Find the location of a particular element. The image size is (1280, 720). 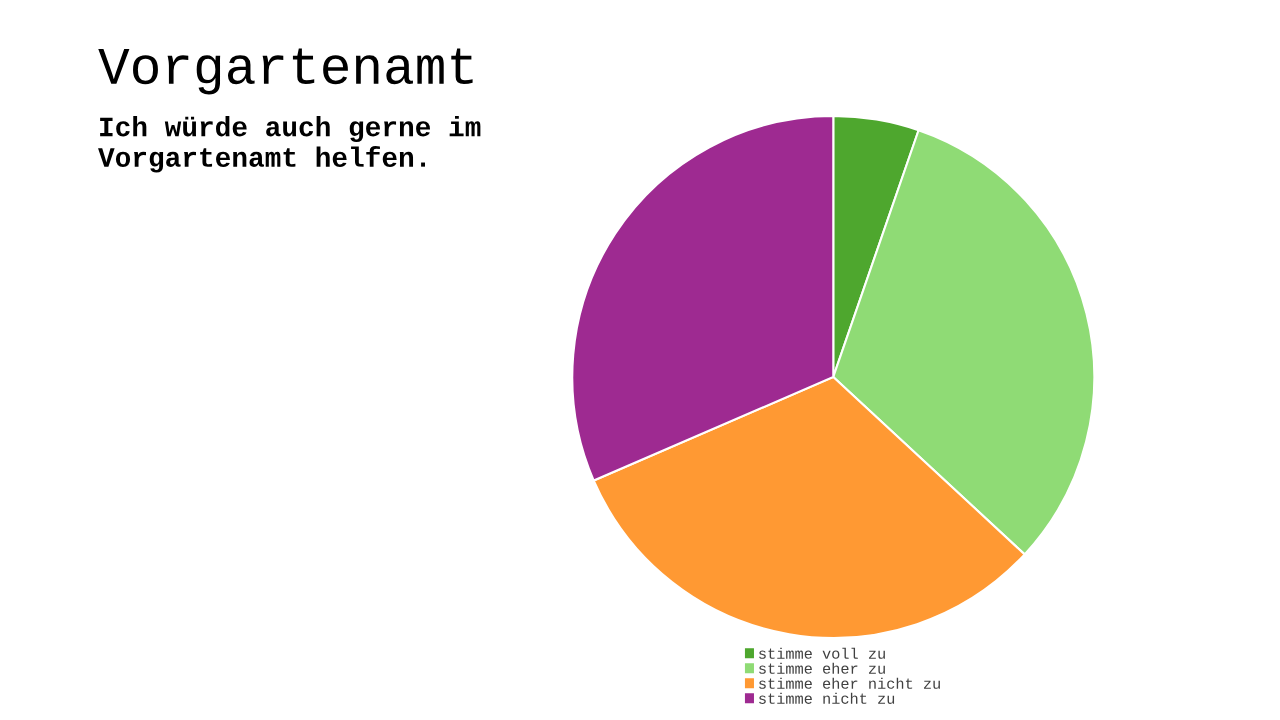

legend-label: stimme eher nicht zu is located at coordinates (849, 683).